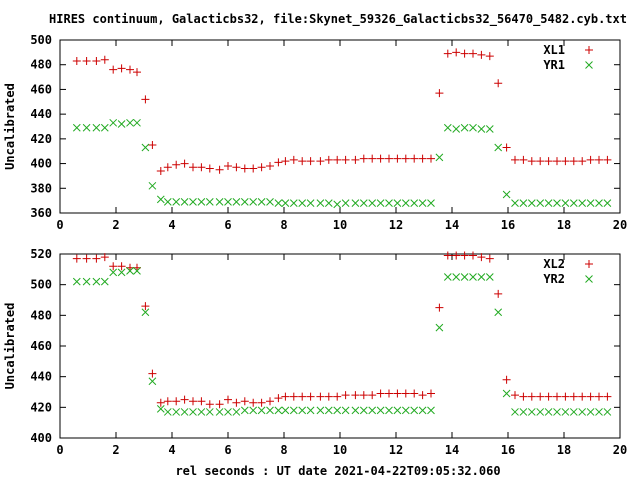 Image resolution: width=640 pixels, height=480 pixels. I want to click on y-tick-label: 400, so click(41, 438).